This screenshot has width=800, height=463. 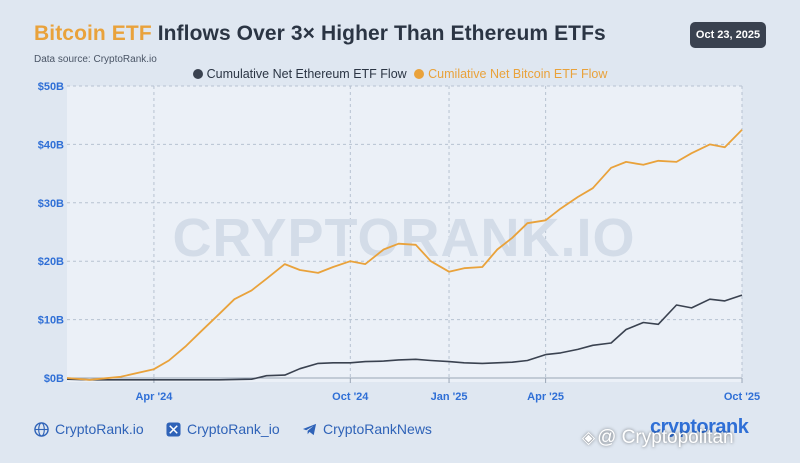 What do you see at coordinates (699, 427) in the screenshot?
I see `brand-logo: cryptorank` at bounding box center [699, 427].